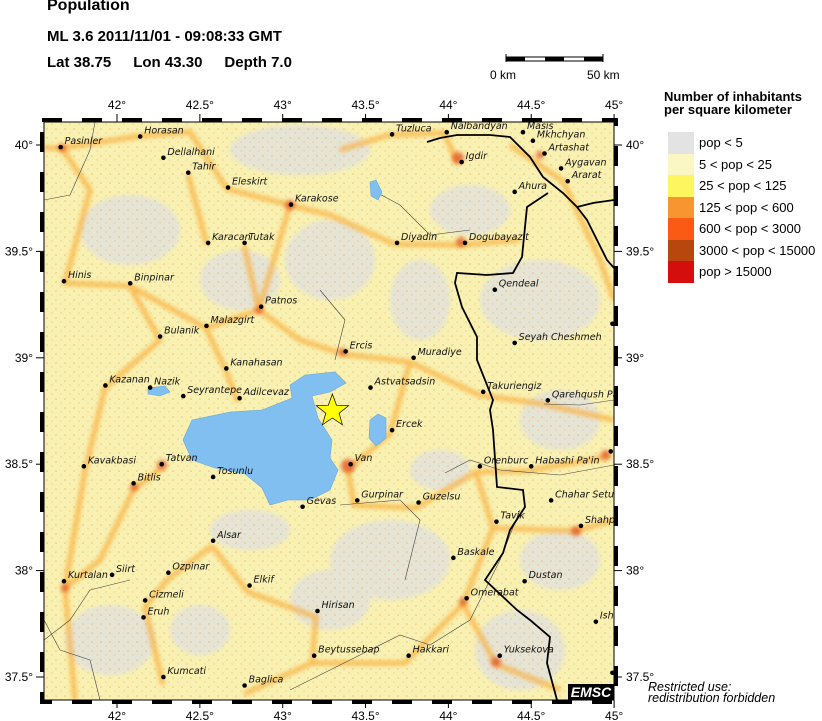  I want to click on city-marker: Tavik, so click(509, 517).